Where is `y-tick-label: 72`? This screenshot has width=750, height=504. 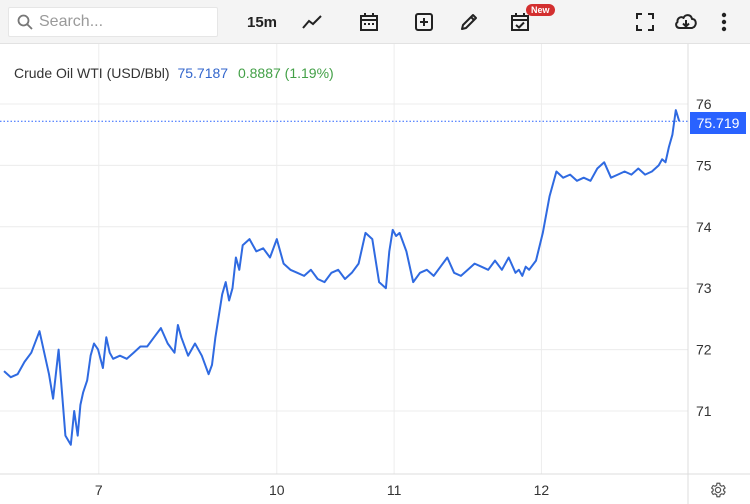 y-tick-label: 72 is located at coordinates (704, 350).